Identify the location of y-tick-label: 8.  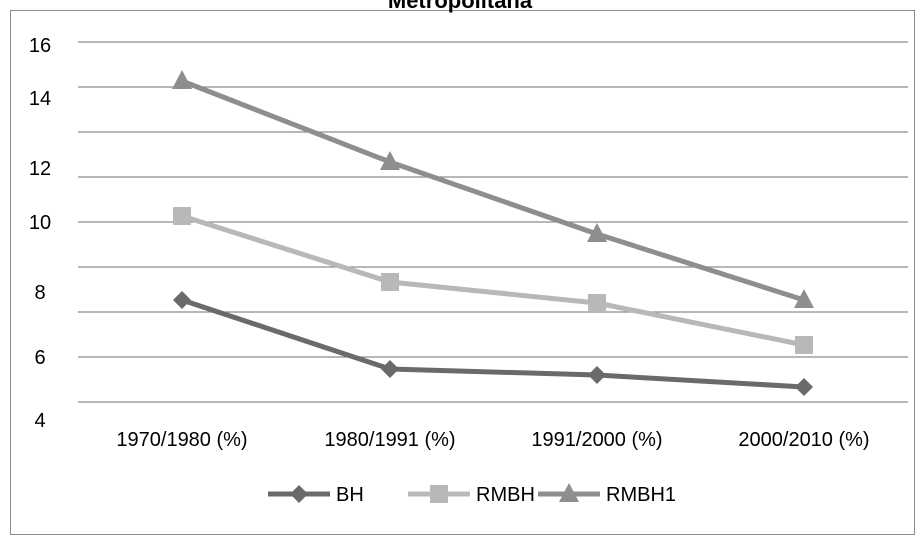
(39, 293).